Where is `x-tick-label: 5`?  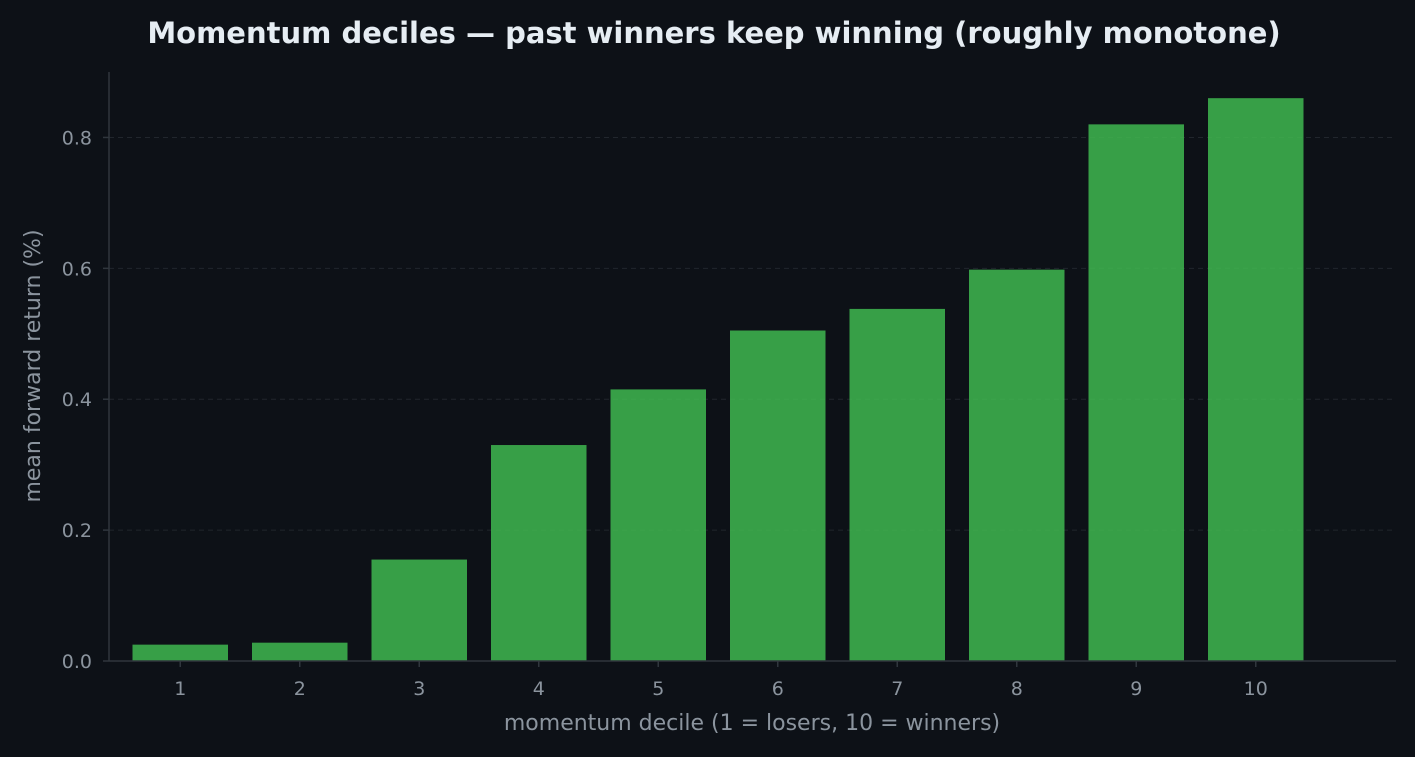 x-tick-label: 5 is located at coordinates (658, 689).